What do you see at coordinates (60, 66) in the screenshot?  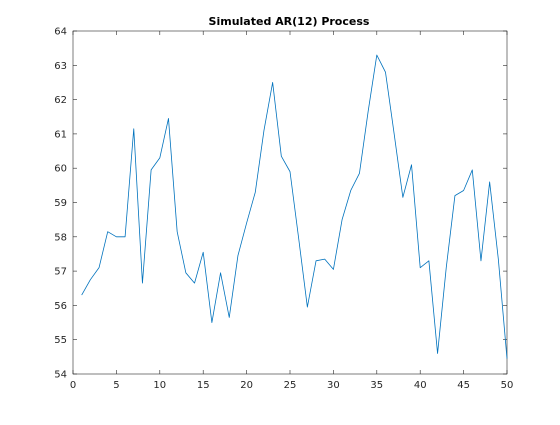 I see `y-tick-label: 63` at bounding box center [60, 66].